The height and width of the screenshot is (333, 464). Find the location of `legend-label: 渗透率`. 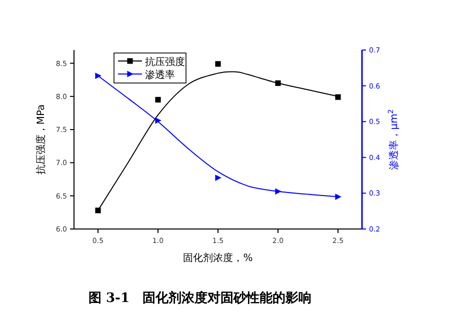

legend-label: 渗透率 is located at coordinates (160, 75).